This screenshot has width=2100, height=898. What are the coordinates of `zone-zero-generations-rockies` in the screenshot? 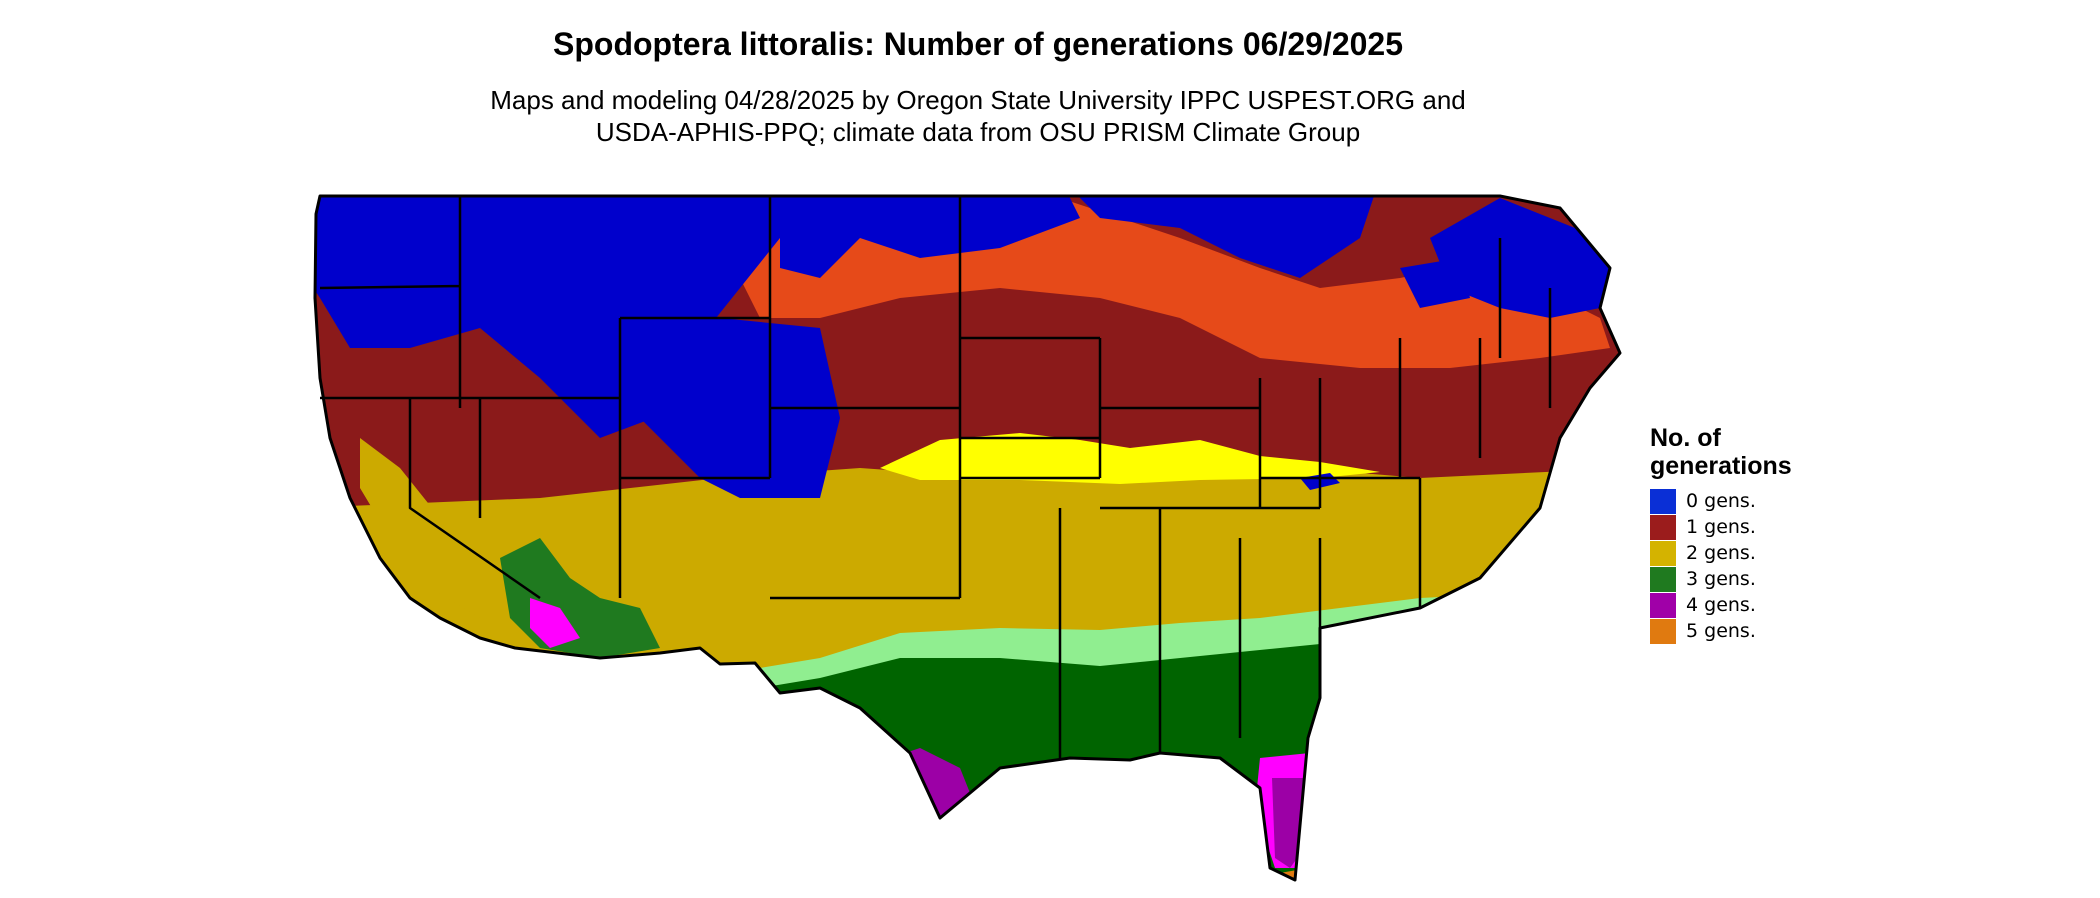 It's located at (720, 408).